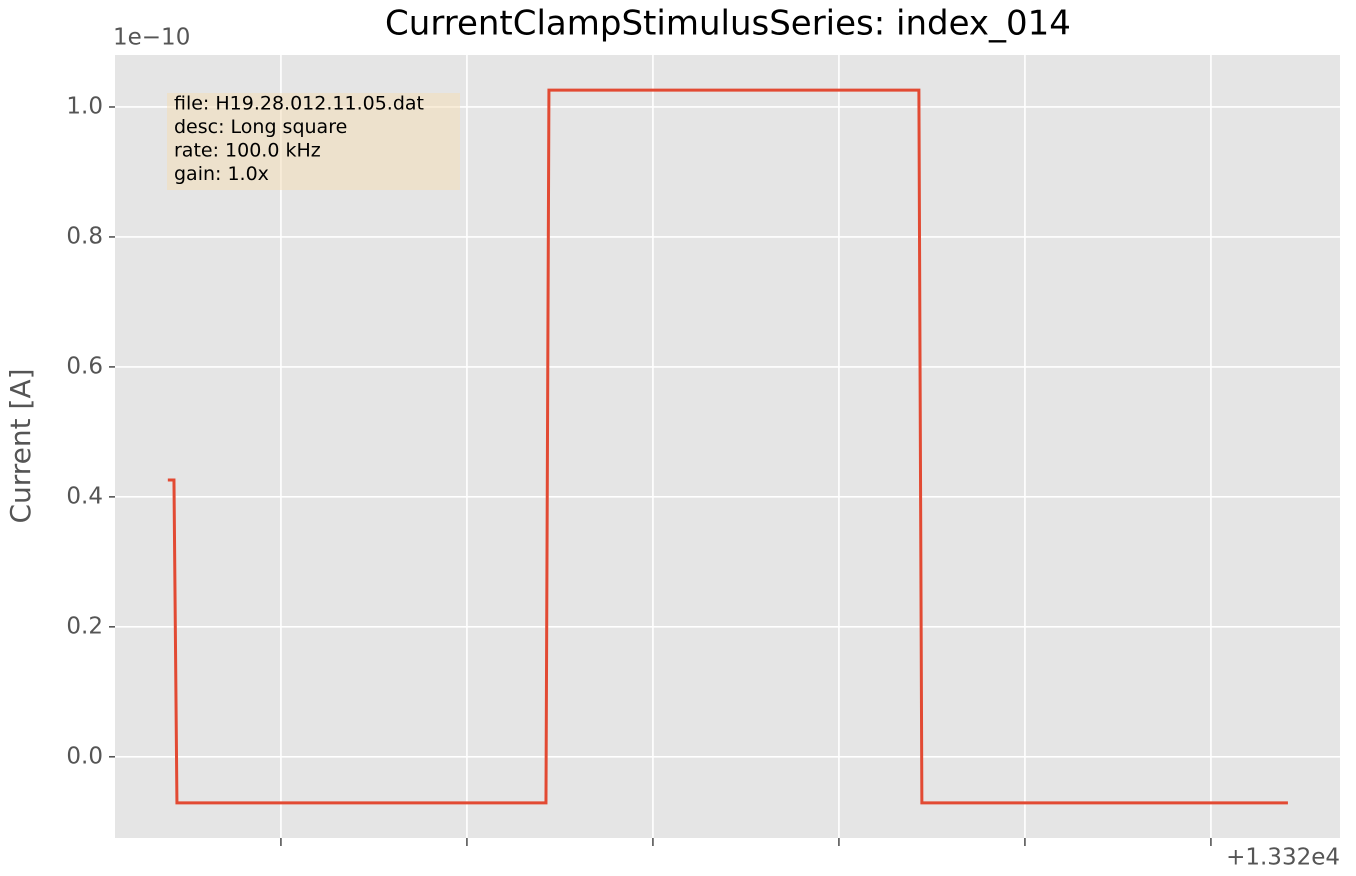 The image size is (1356, 876). I want to click on annotation-line: file: H19.28.012.11.05.dat, so click(299, 104).